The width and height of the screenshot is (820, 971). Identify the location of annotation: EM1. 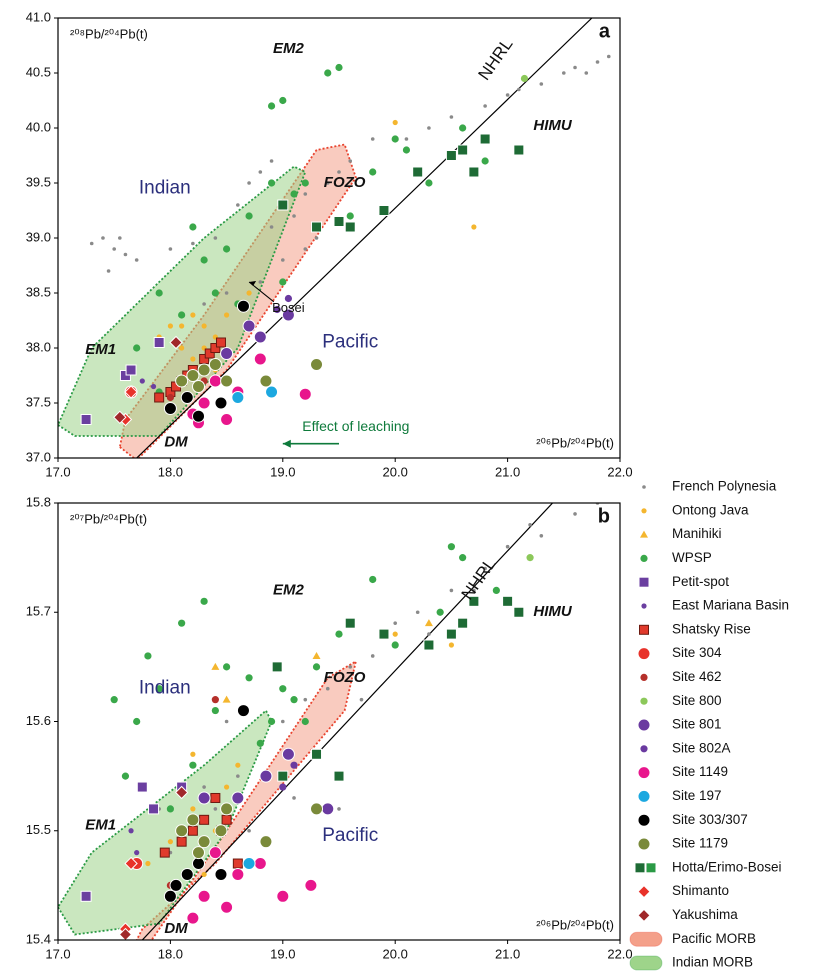
(100, 349).